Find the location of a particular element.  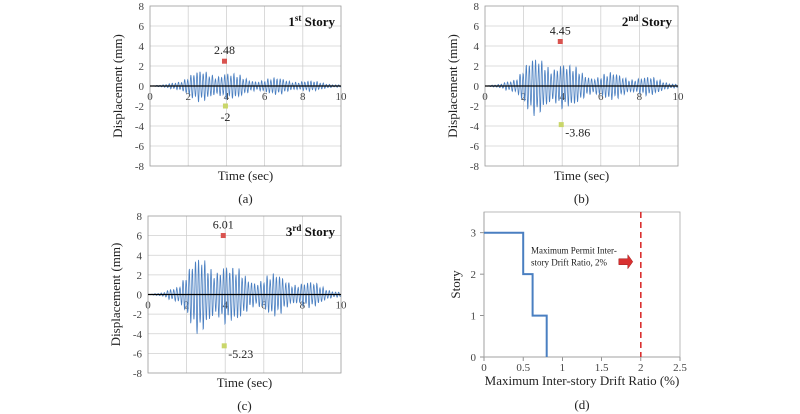

panel-b-grid is located at coordinates (581, 86).